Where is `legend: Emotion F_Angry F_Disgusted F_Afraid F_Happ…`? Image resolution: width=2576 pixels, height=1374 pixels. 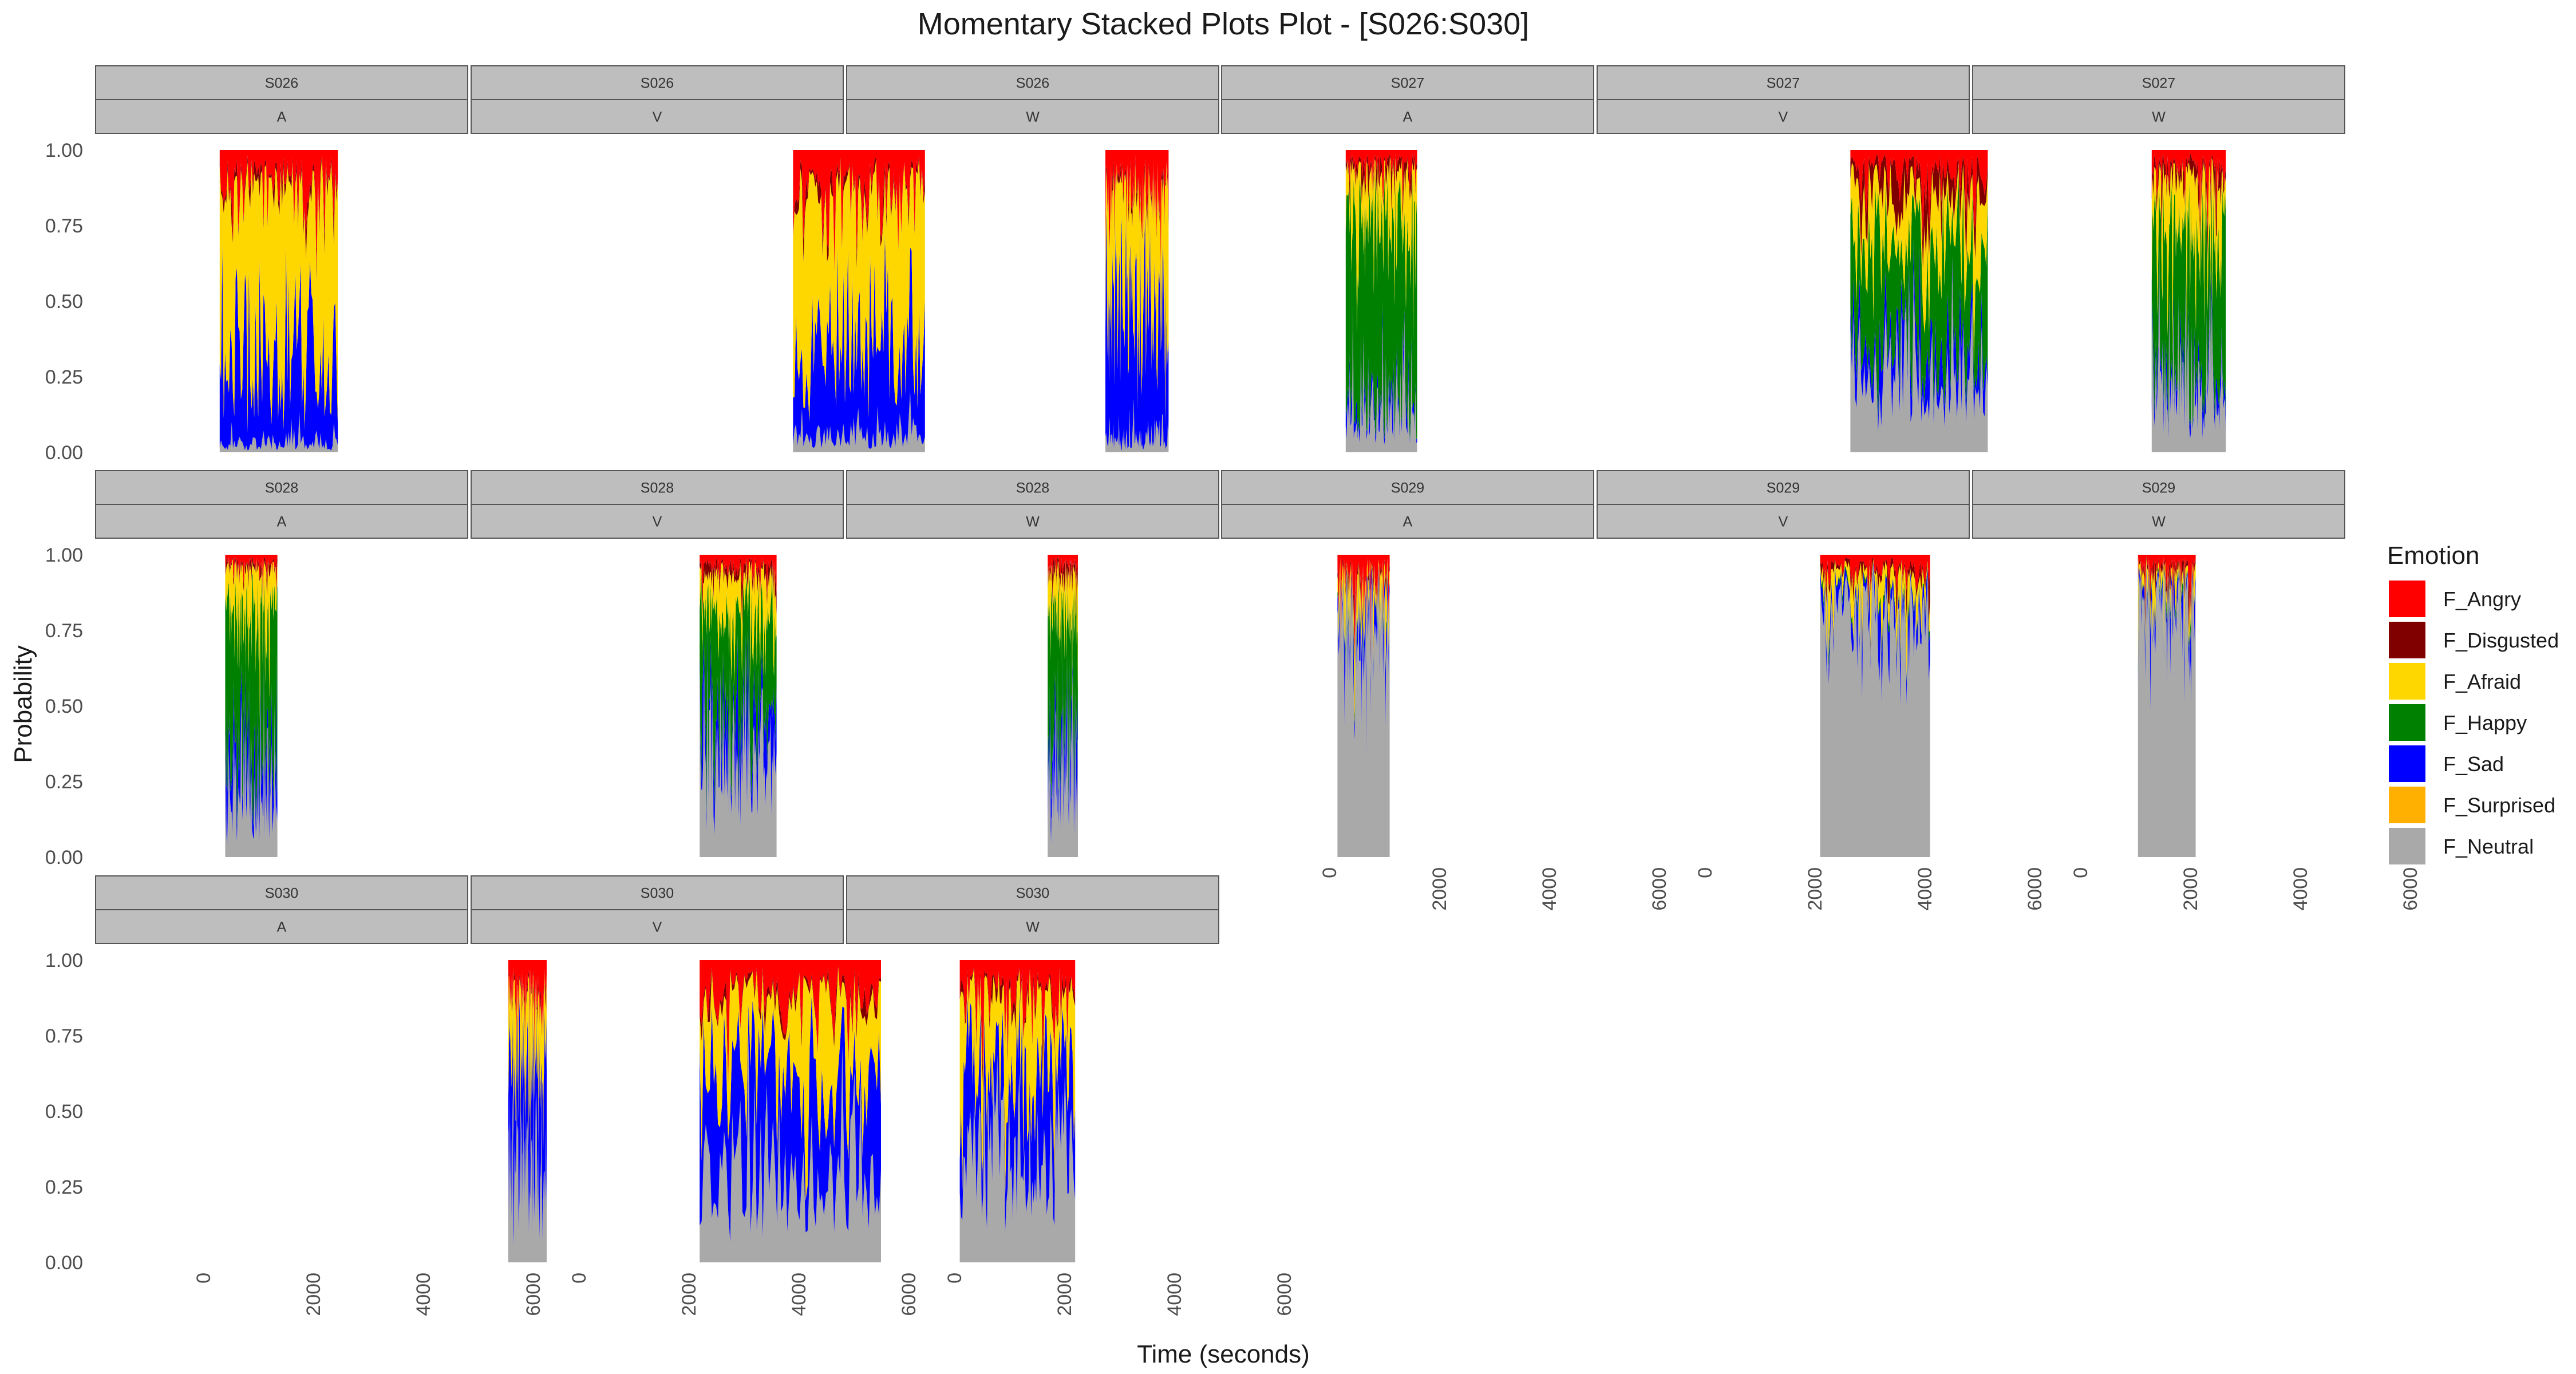
legend: Emotion F_Angry F_Disgusted F_Afraid F_Happ… is located at coordinates (2473, 704).